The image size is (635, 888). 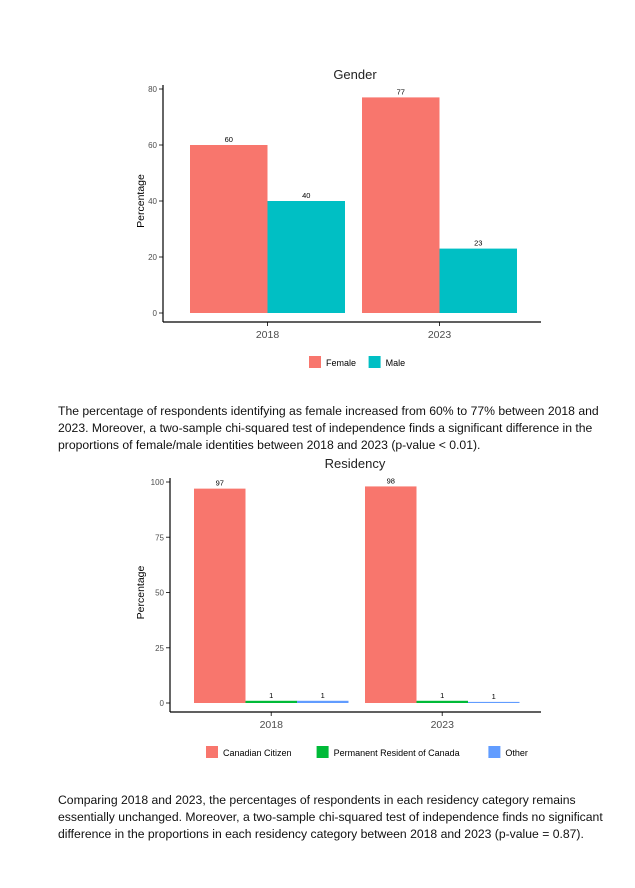 What do you see at coordinates (494, 702) in the screenshot?
I see `bar-other-2023` at bounding box center [494, 702].